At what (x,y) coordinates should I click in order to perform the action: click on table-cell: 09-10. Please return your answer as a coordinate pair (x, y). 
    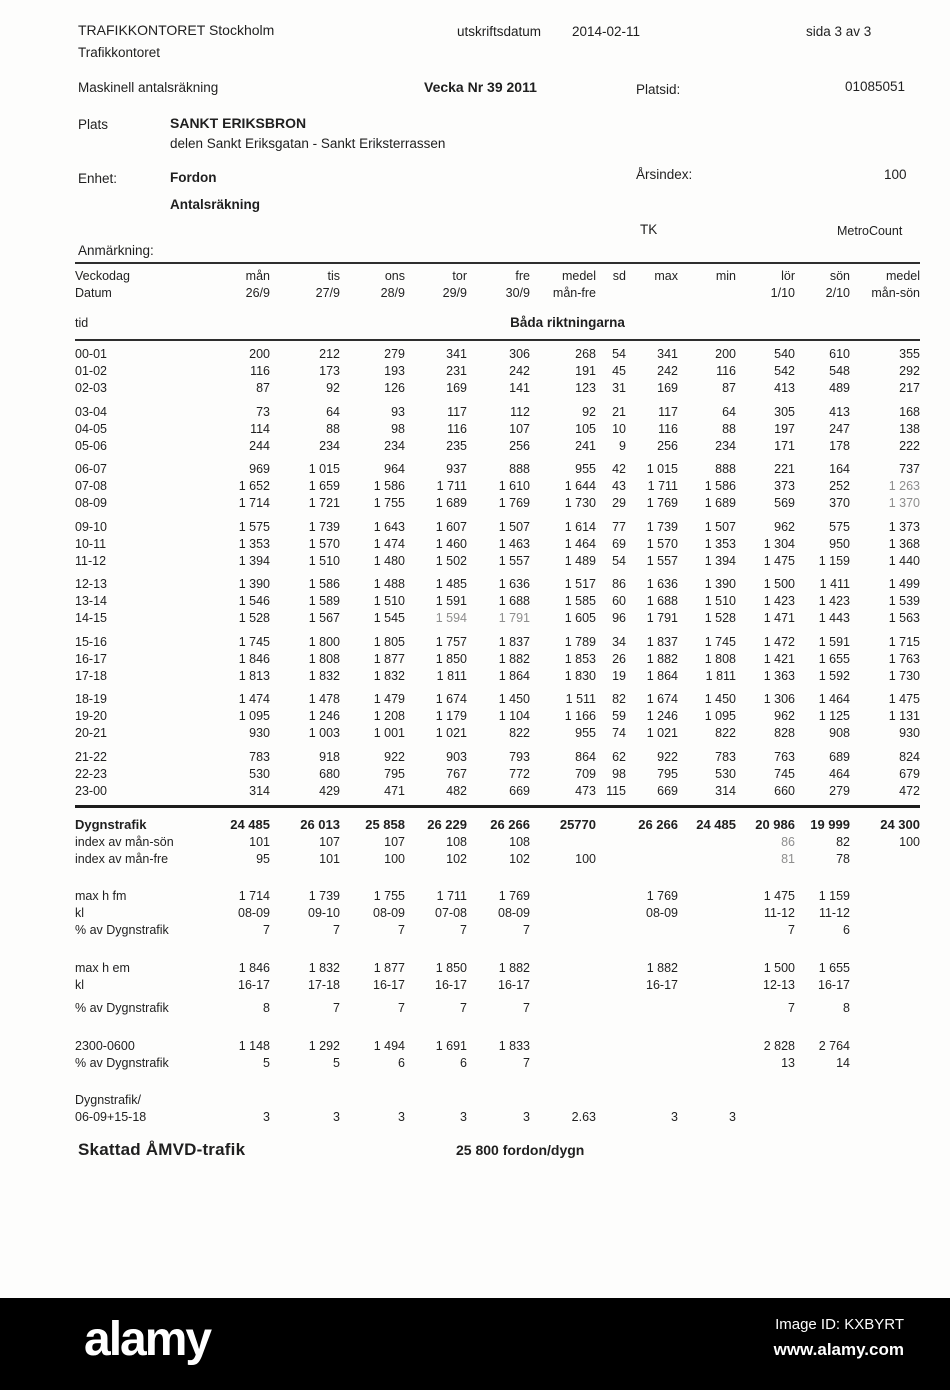
    Looking at the image, I should click on (324, 913).